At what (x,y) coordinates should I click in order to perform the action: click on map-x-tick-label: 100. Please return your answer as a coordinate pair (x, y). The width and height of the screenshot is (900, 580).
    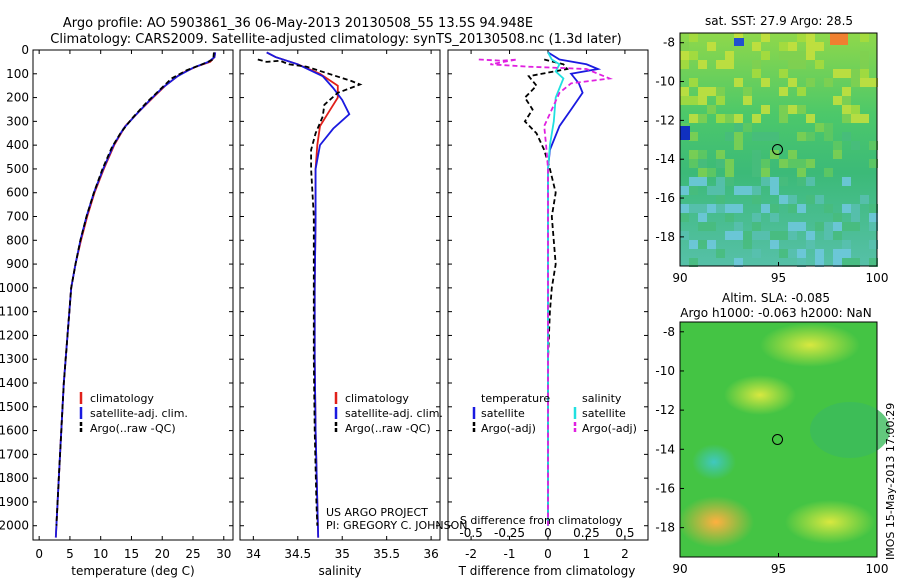
    Looking at the image, I should click on (877, 569).